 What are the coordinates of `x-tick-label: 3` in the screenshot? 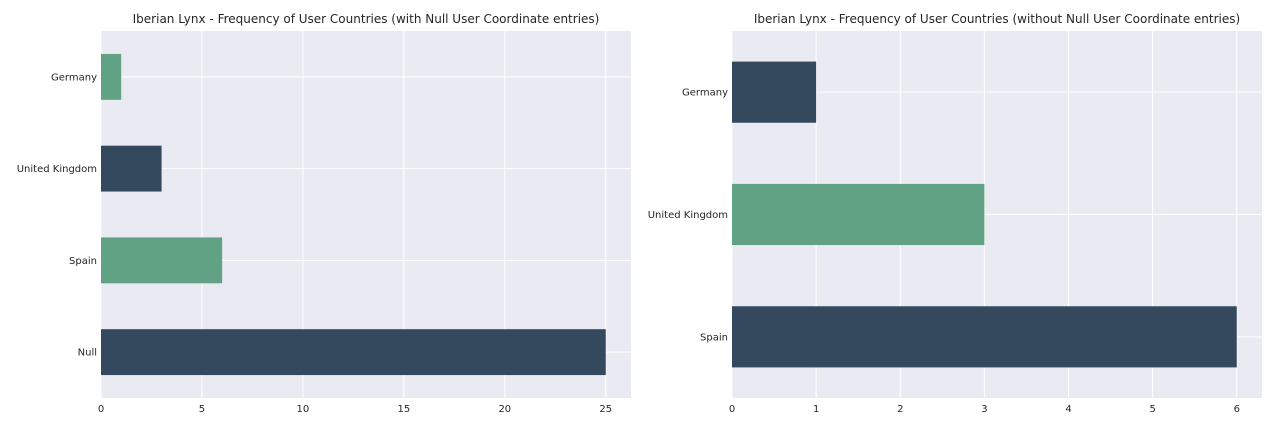 It's located at (984, 409).